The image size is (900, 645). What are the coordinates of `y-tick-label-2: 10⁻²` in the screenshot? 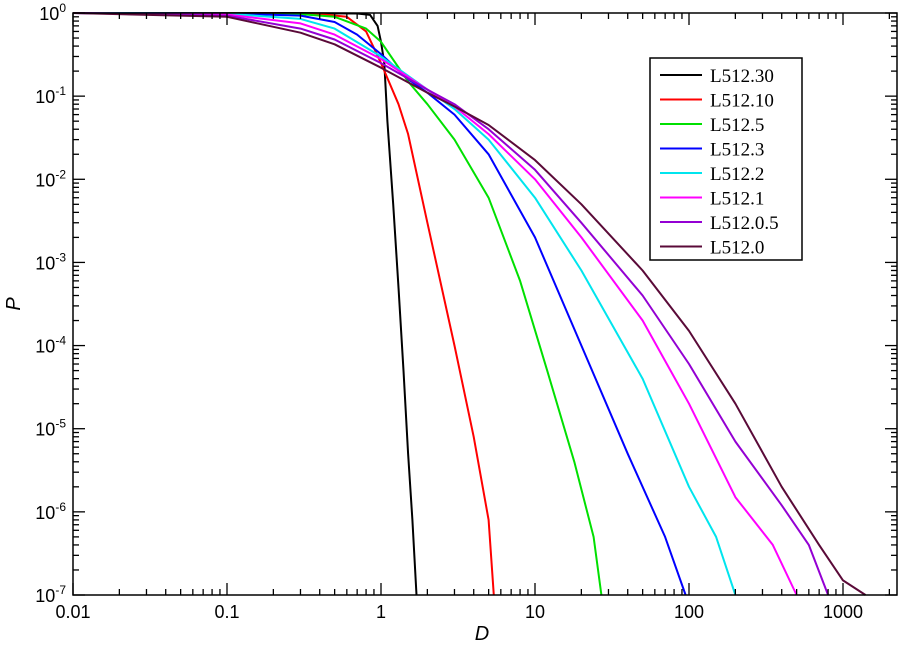 It's located at (50, 178).